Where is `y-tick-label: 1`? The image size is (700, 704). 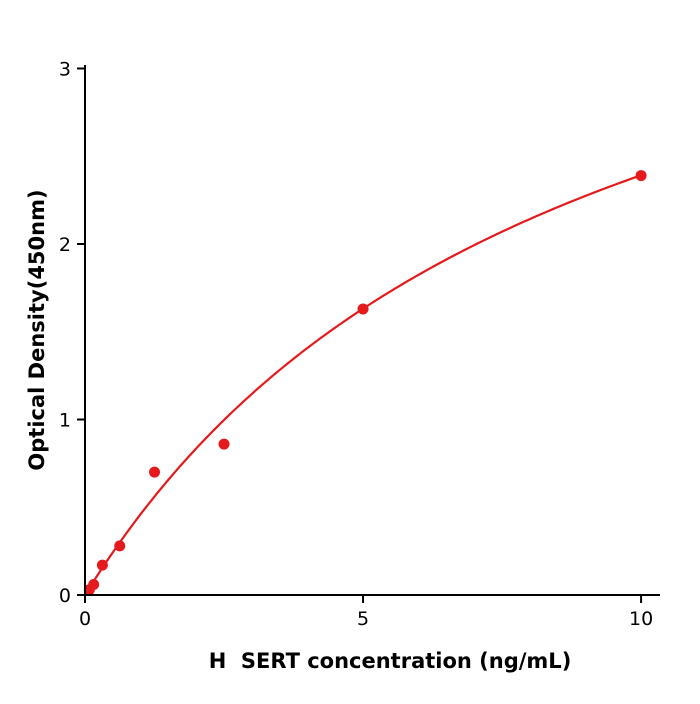 y-tick-label: 1 is located at coordinates (65, 421).